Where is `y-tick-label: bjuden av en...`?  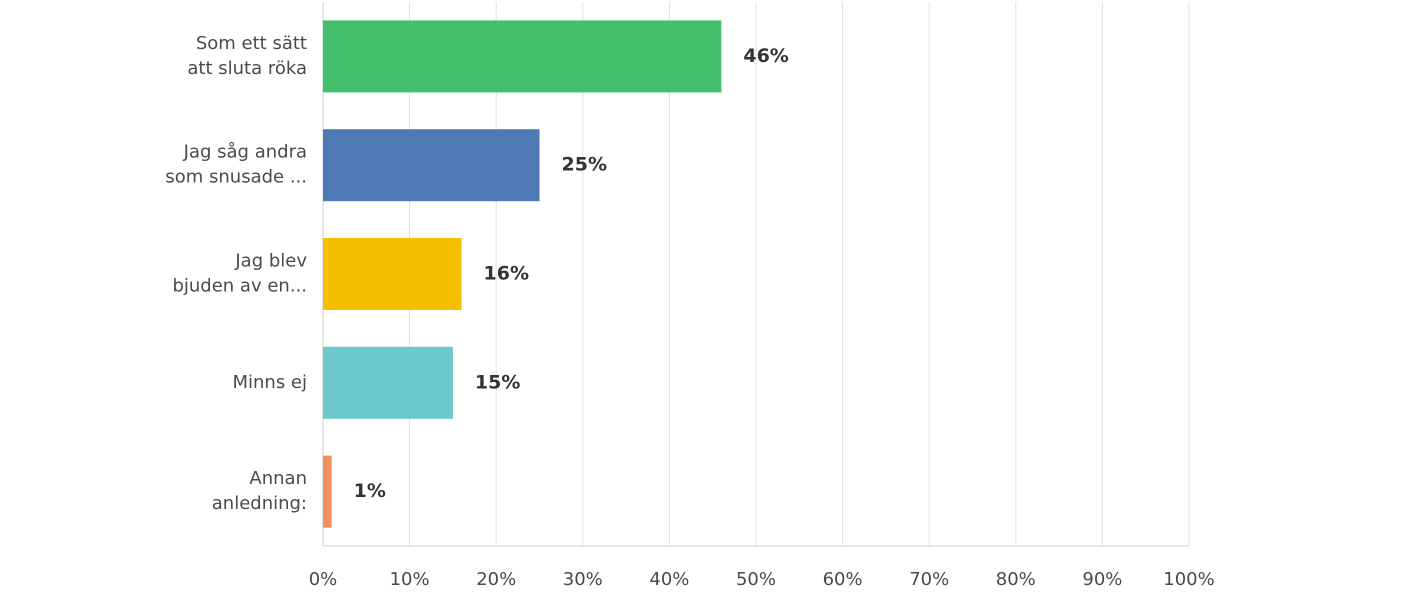
y-tick-label: bjuden av en... is located at coordinates (239, 286).